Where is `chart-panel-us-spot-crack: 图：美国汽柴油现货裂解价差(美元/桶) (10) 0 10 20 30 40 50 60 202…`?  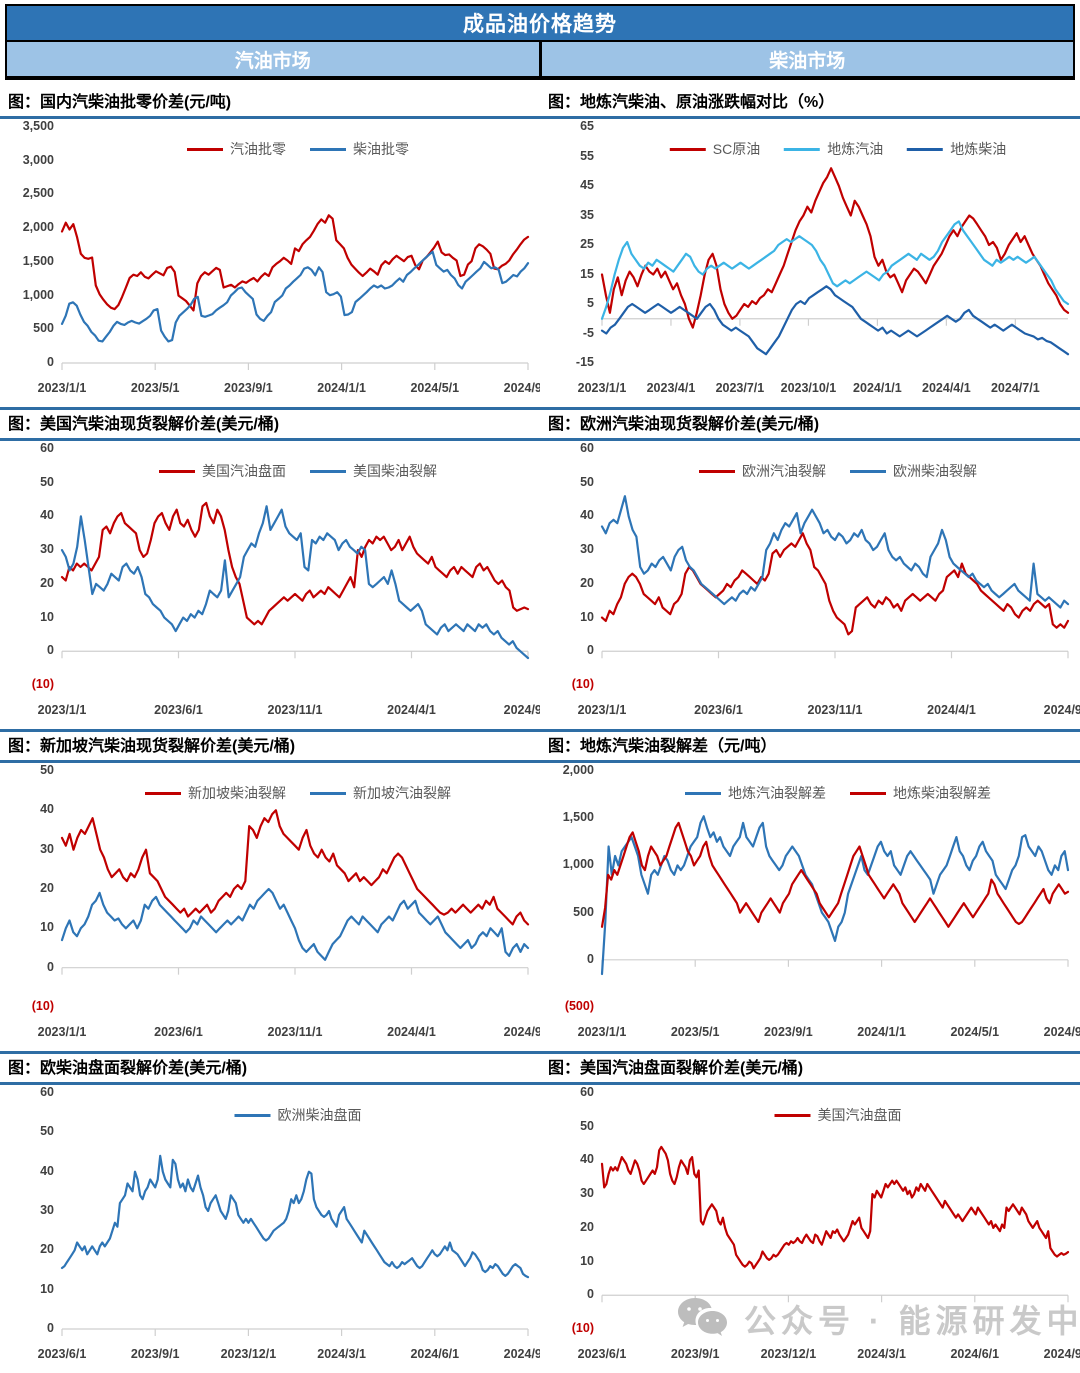 chart-panel-us-spot-crack: 图：美国汽柴油现货裂解价差(美元/桶) (10) 0 10 20 30 40 50 60 202… is located at coordinates (270, 569).